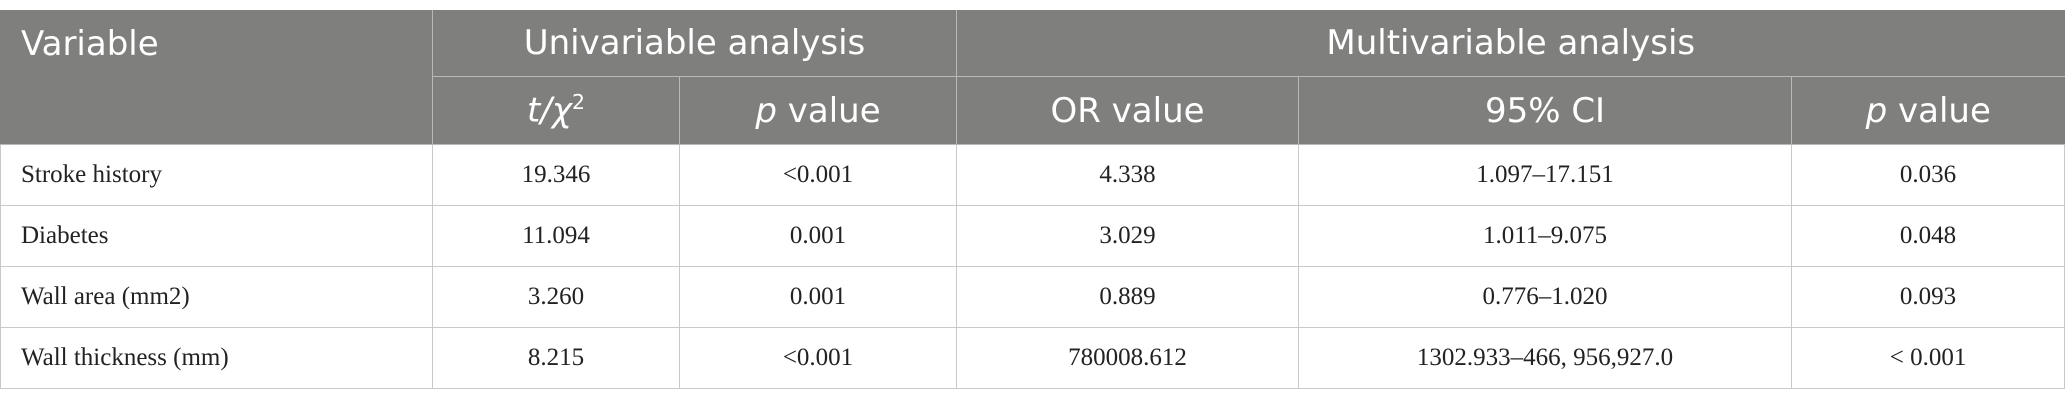 This screenshot has width=2067, height=409. I want to click on column-header: t/χ2, so click(556, 110).